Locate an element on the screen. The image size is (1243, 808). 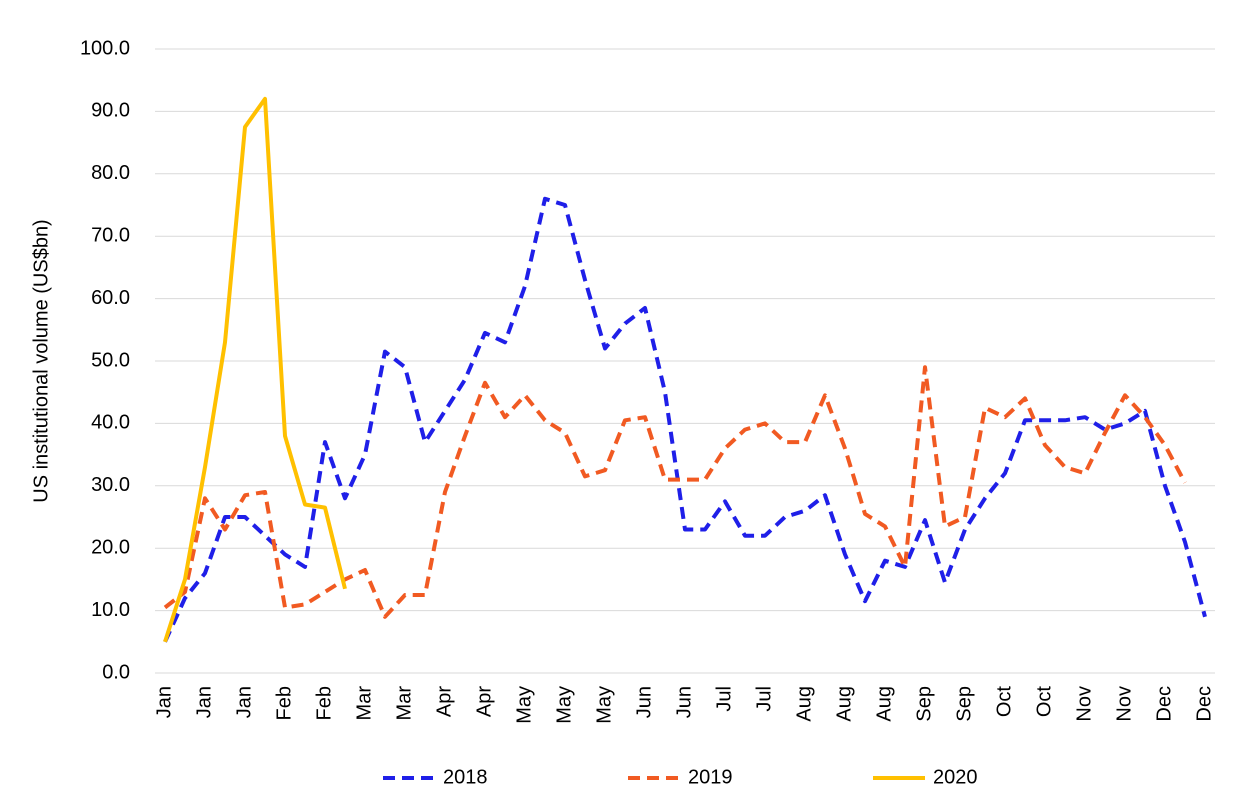
series-line is located at coordinates (255, 369).